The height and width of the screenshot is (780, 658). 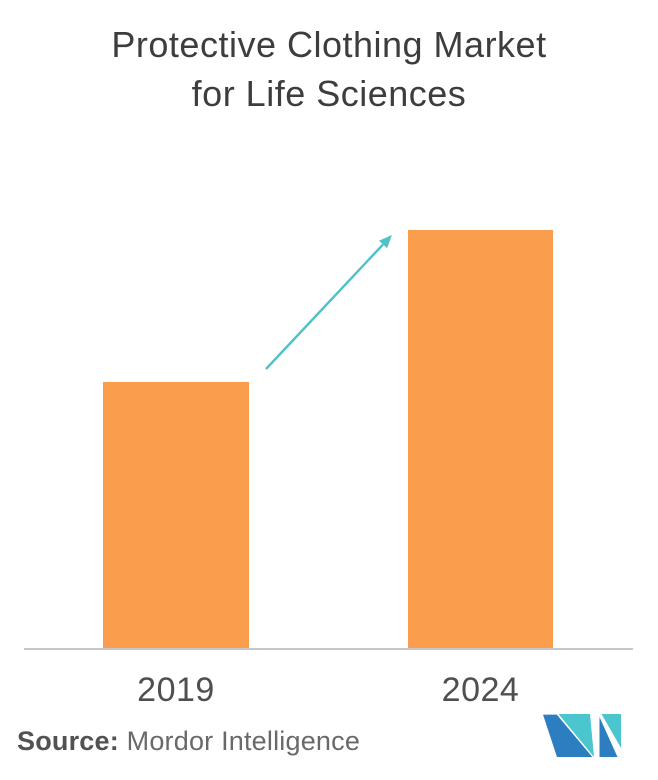 I want to click on bar-2019, so click(x=176, y=515).